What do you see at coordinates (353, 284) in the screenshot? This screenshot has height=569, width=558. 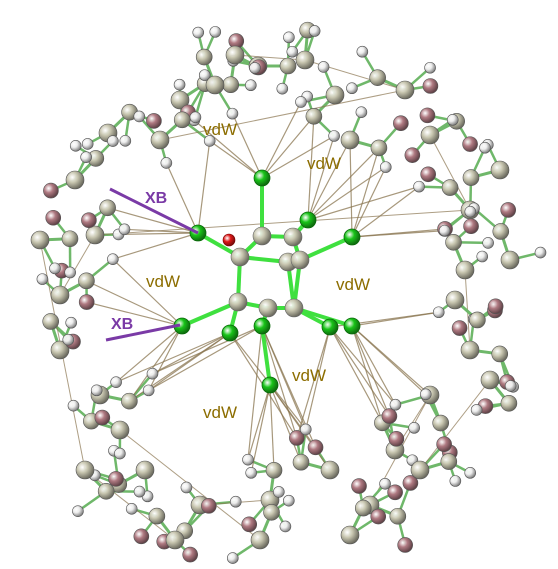 I see `vdw-label-4: vdW` at bounding box center [353, 284].